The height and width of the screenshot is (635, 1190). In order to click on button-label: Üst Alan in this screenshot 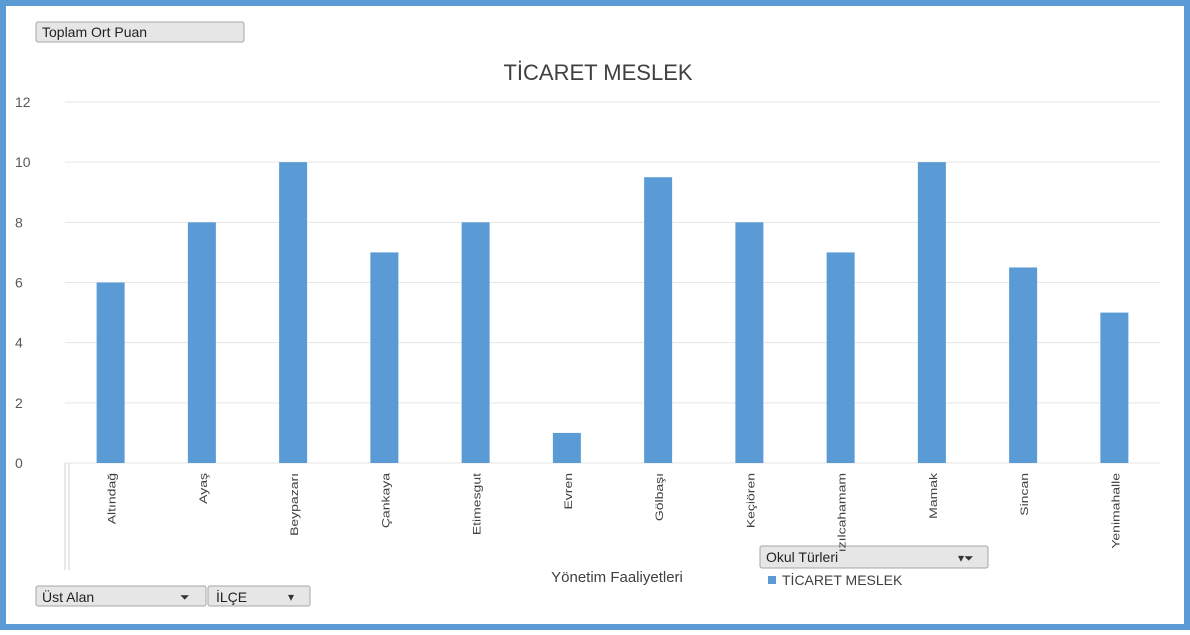, I will do `click(68, 596)`.